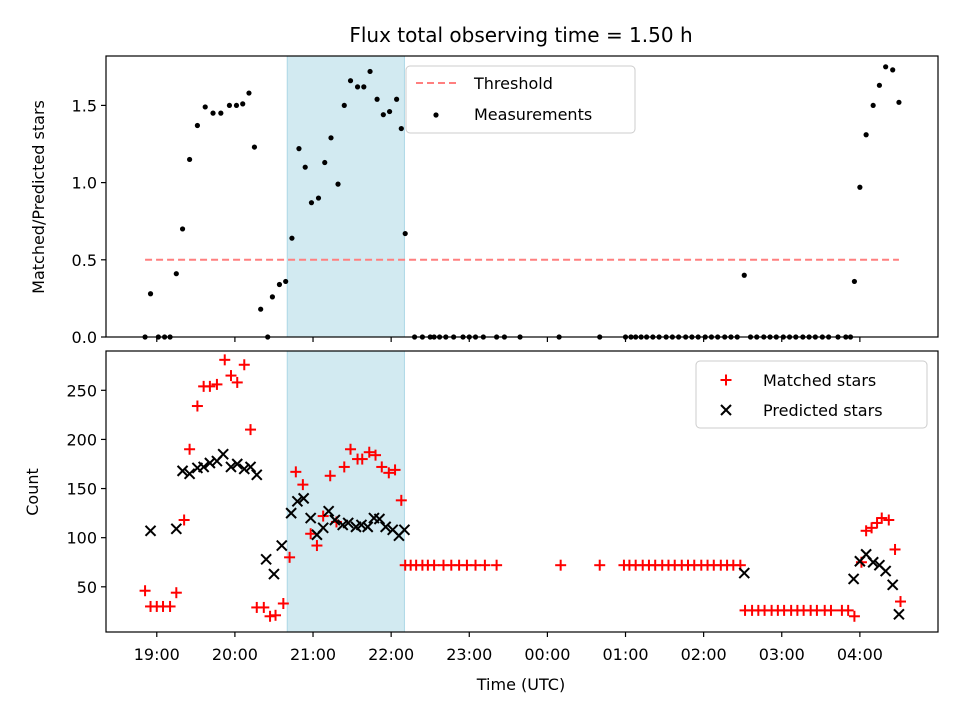 This screenshot has width=960, height=720. What do you see at coordinates (823, 410) in the screenshot?
I see `legend-predicted-label: Predicted stars` at bounding box center [823, 410].